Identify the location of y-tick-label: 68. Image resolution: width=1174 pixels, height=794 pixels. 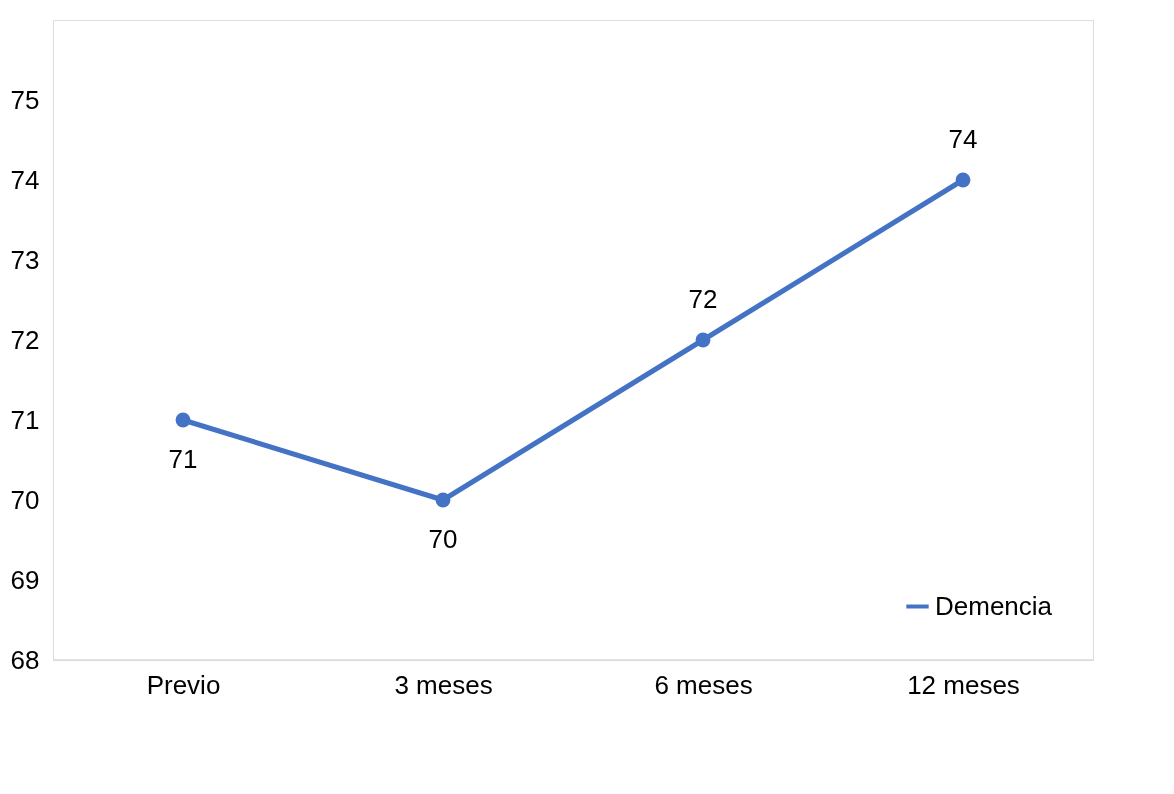
(25, 659).